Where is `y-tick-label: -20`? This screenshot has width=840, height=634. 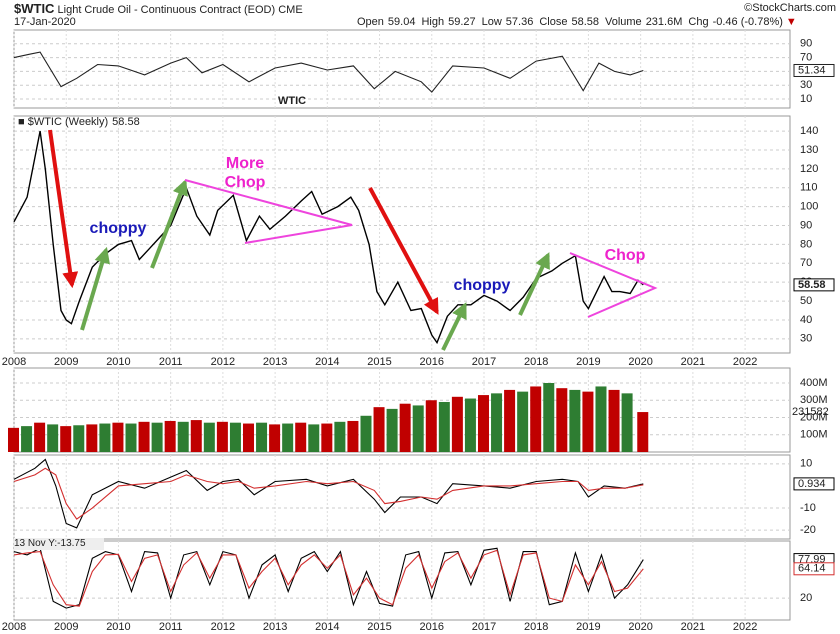
y-tick-label: -20 is located at coordinates (808, 530).